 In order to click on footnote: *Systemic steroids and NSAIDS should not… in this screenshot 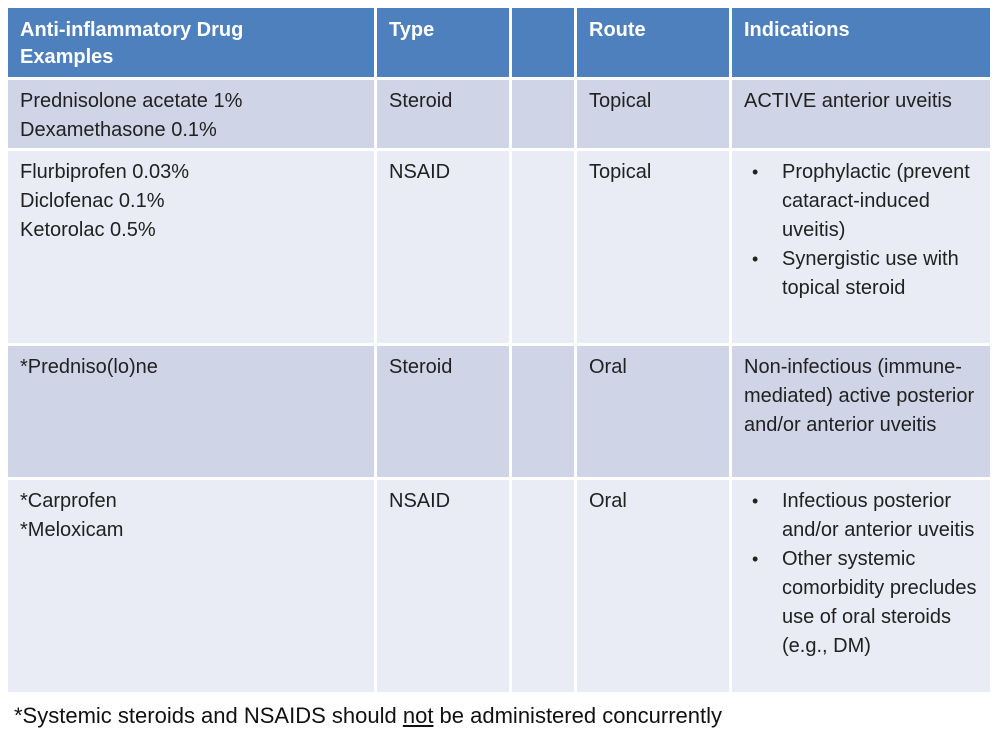, I will do `click(368, 716)`.